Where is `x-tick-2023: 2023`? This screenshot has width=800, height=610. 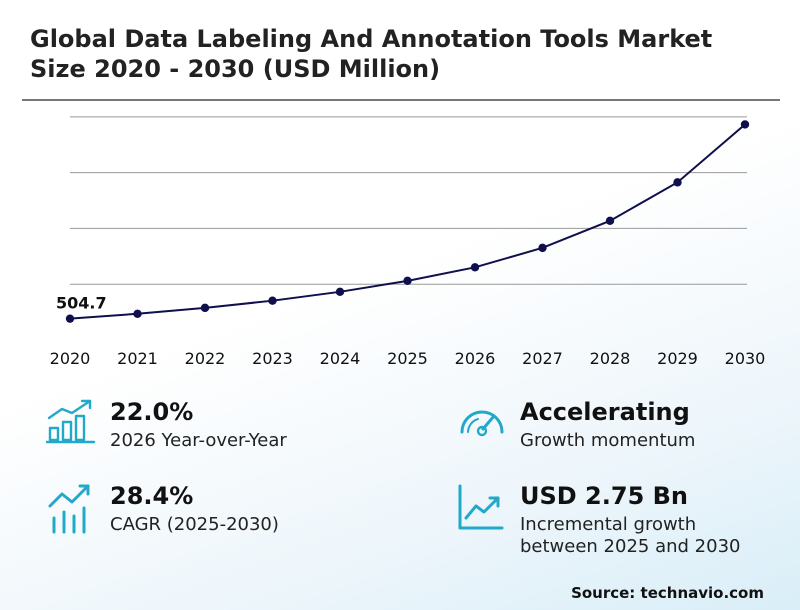
x-tick-2023: 2023 is located at coordinates (272, 358).